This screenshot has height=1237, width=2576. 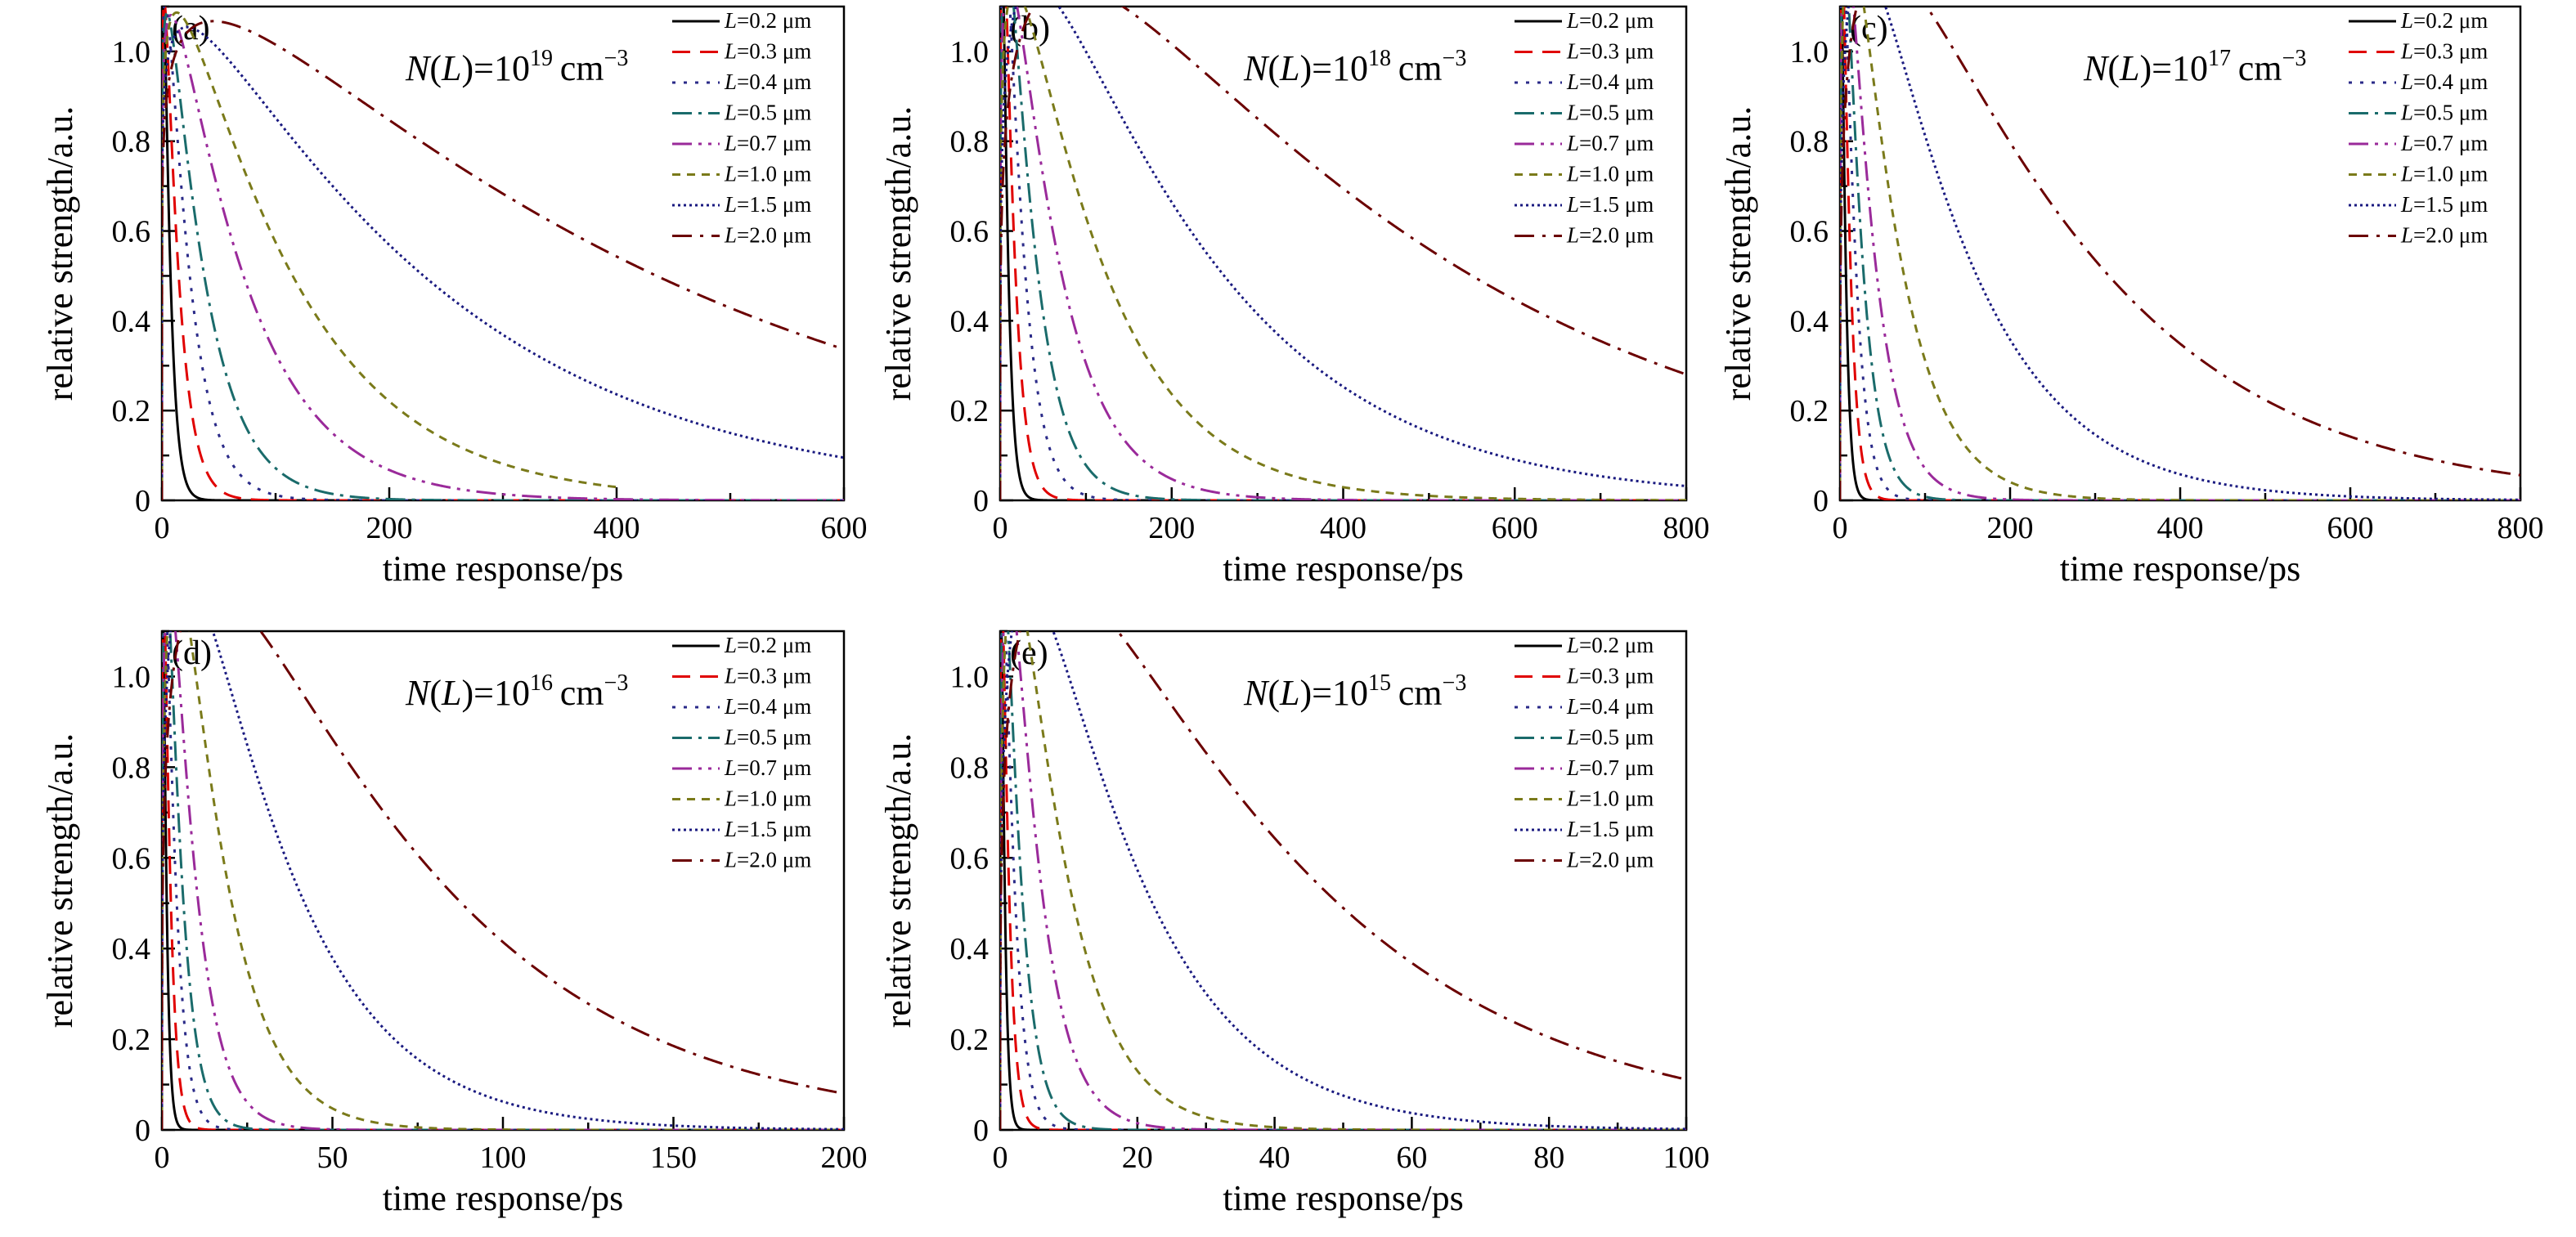 What do you see at coordinates (2194, 67) in the screenshot?
I see `density-annotation: N(L)=1017 cm−3` at bounding box center [2194, 67].